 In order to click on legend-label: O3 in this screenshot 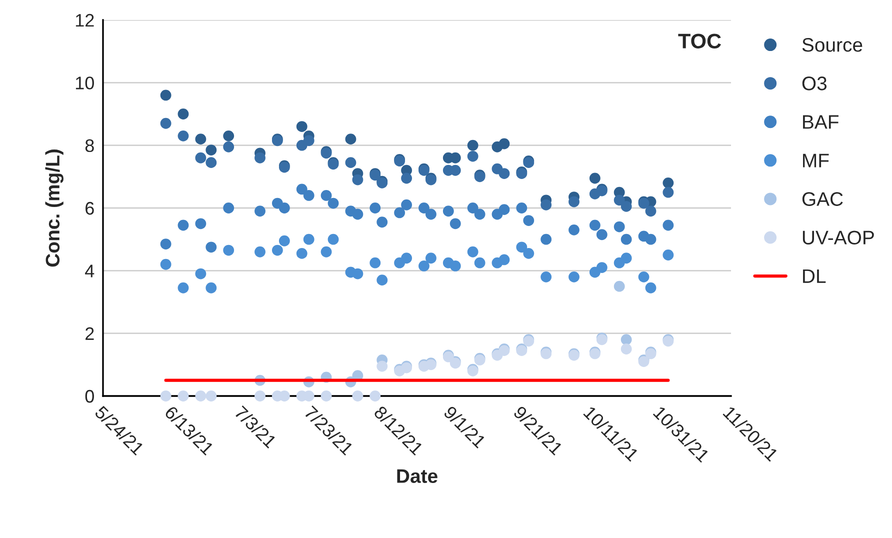, I will do `click(814, 83)`.